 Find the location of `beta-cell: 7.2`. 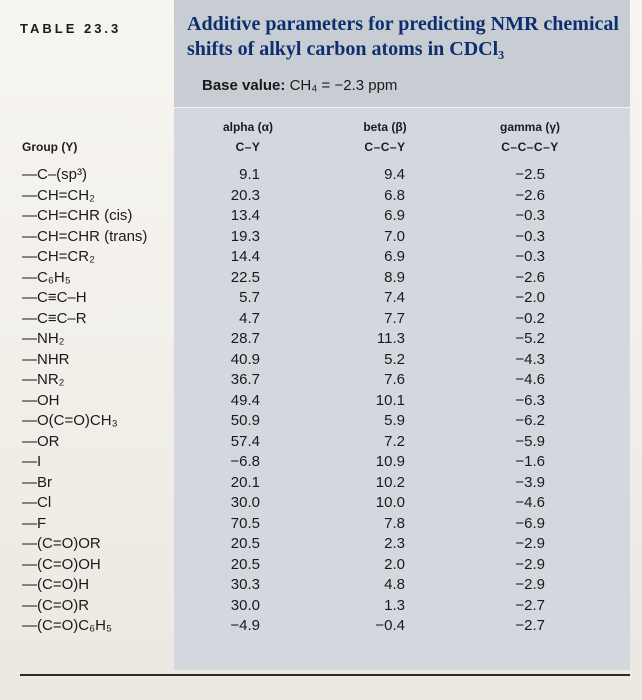

beta-cell: 7.2 is located at coordinates (394, 441).